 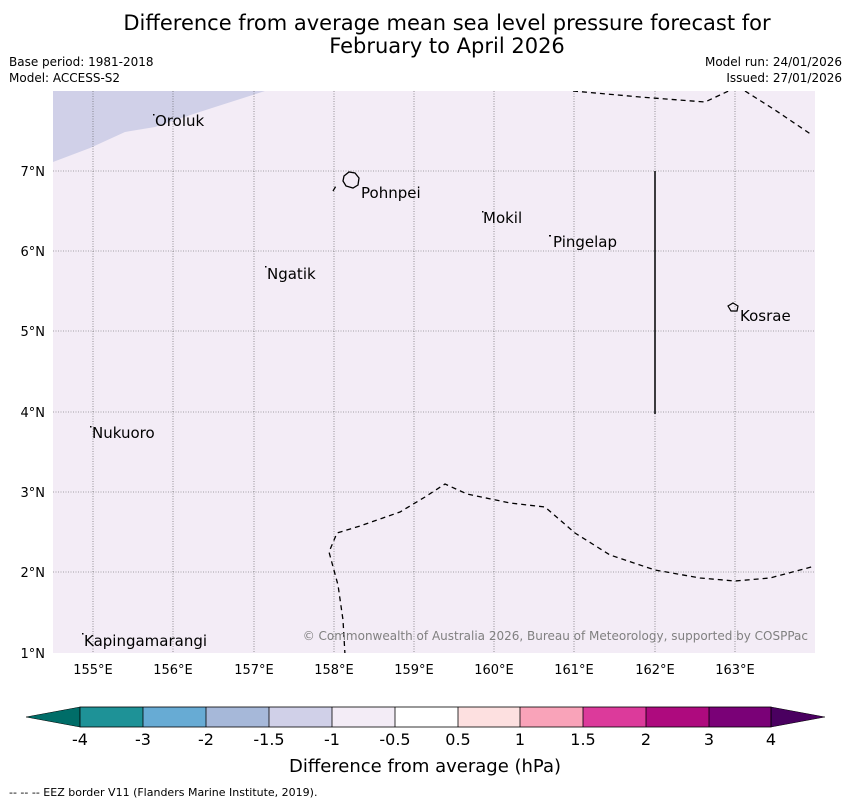 I want to click on lon-label: 161°E, so click(x=574, y=670).